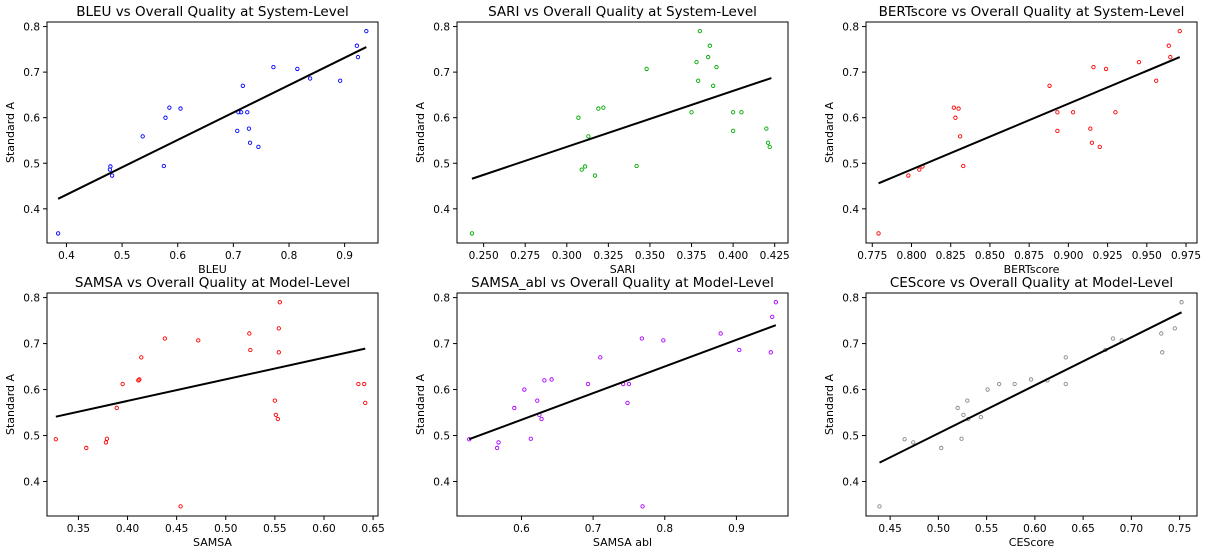 The height and width of the screenshot is (550, 1220). Describe the element at coordinates (289, 256) in the screenshot. I see `x-tick-label: 0.8` at that location.